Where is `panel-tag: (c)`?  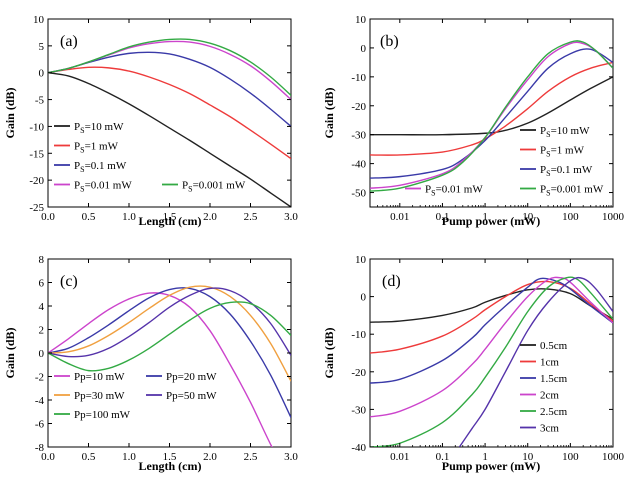
panel-tag: (c) is located at coordinates (69, 281).